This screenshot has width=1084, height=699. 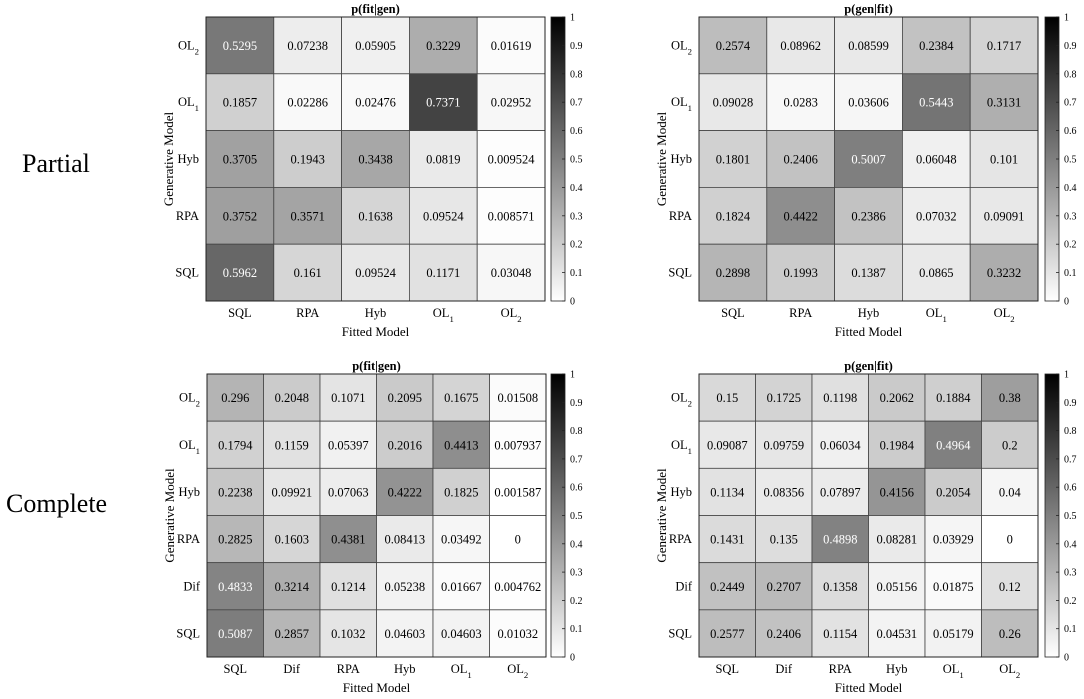 I want to click on cell-value-label: 0.1794, so click(x=235, y=445).